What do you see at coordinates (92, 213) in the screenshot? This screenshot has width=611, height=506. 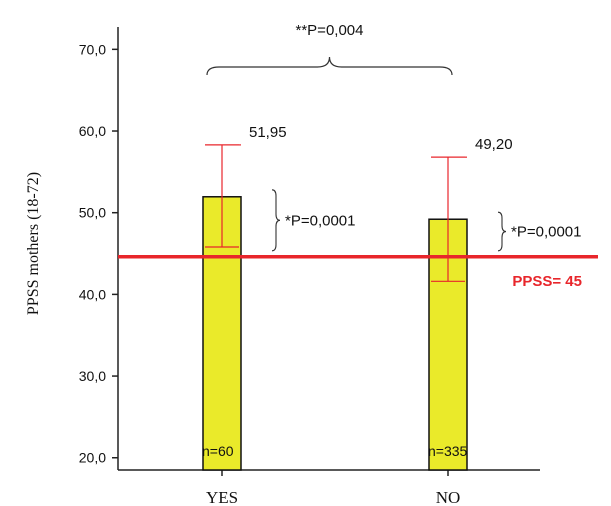 I see `y-tick-label: 50,0` at bounding box center [92, 213].